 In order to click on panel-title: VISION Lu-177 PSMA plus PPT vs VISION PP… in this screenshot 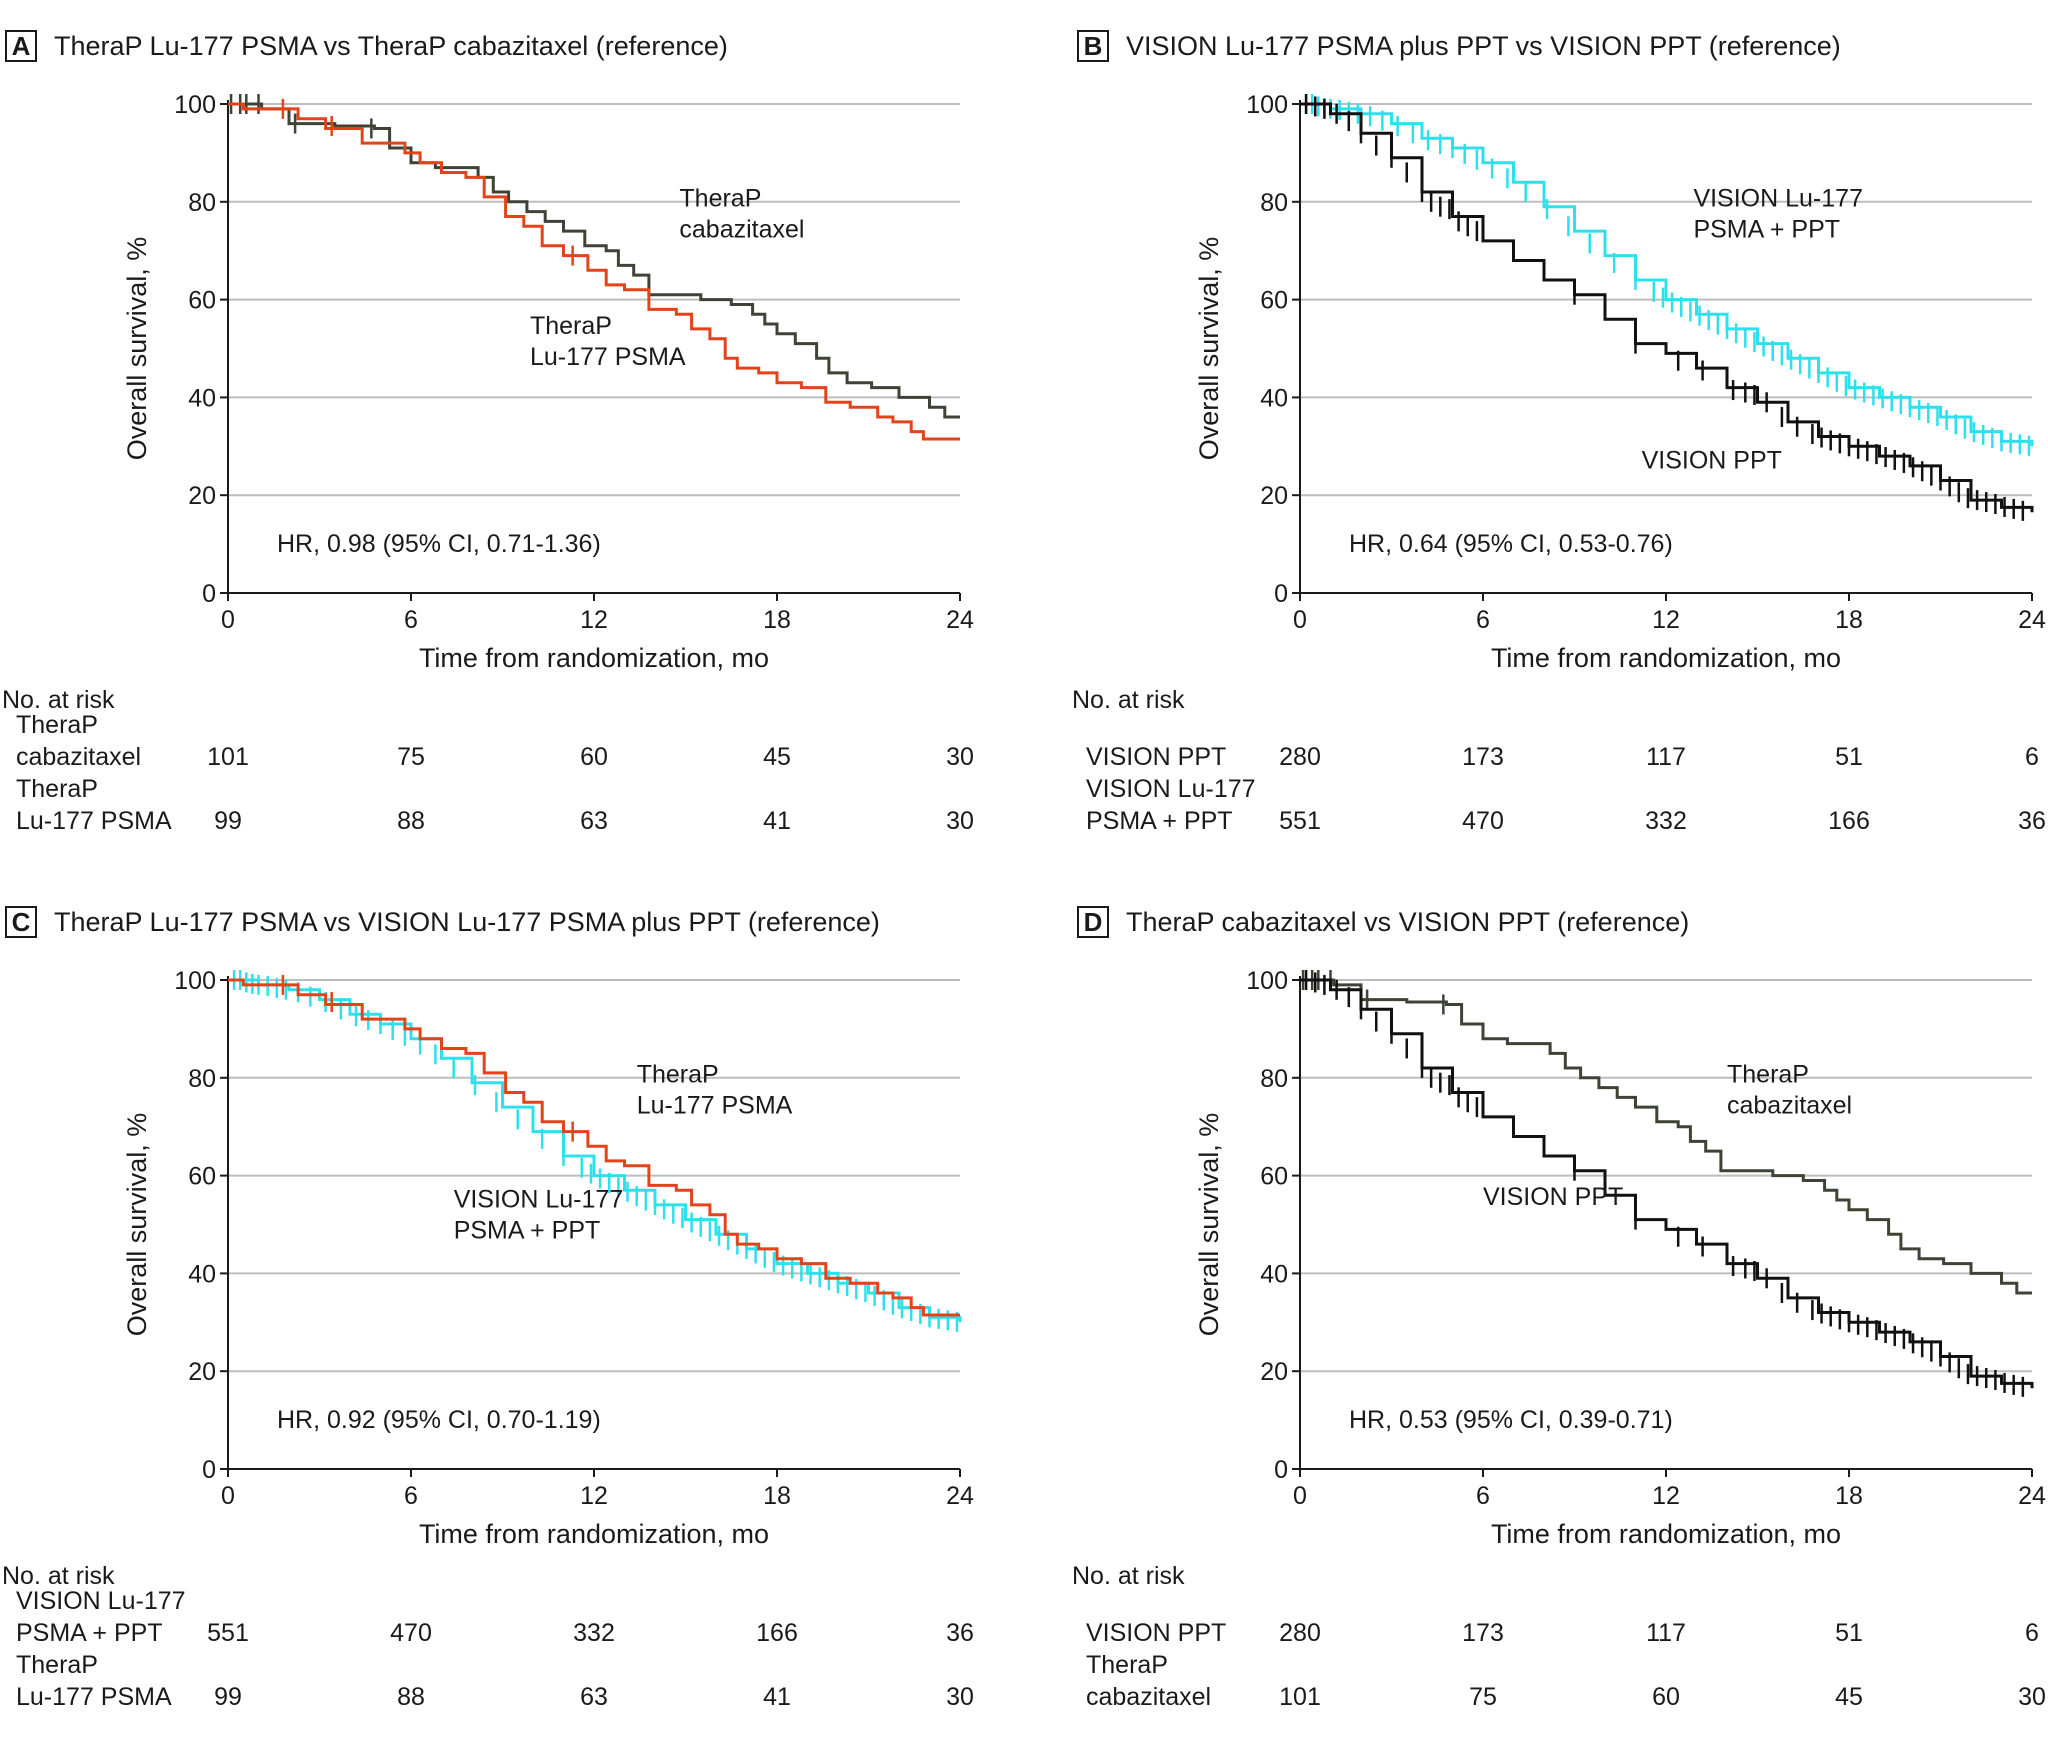, I will do `click(1483, 46)`.